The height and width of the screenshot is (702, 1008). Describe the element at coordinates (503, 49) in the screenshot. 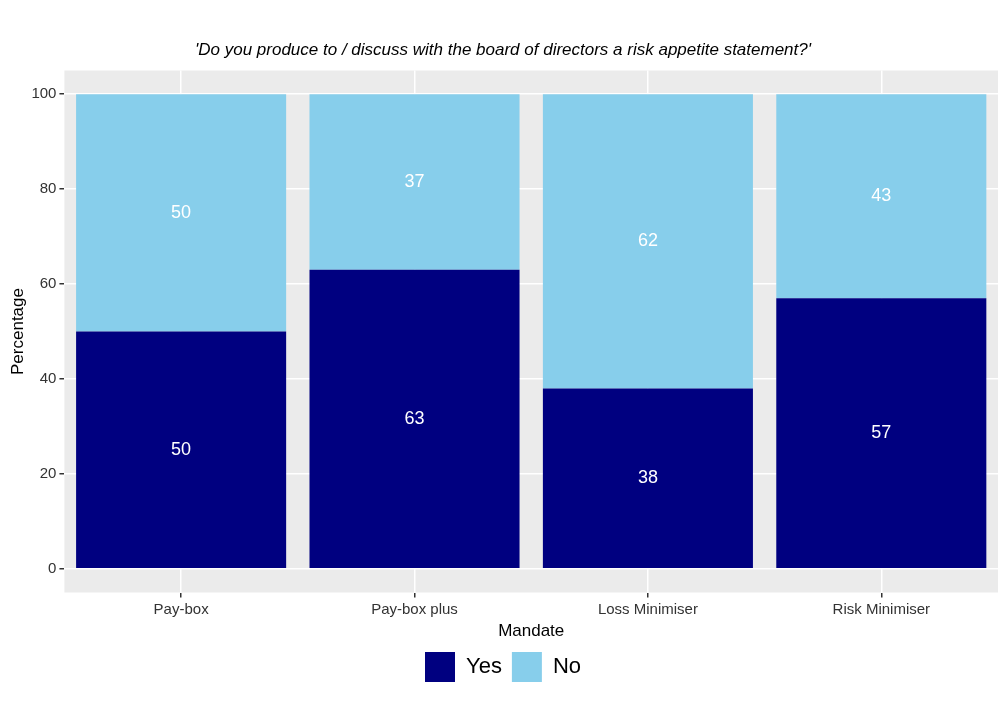

I see `chart-title: 'Do you produce to / discuss with the board of directors a risk appetite statement?'` at that location.